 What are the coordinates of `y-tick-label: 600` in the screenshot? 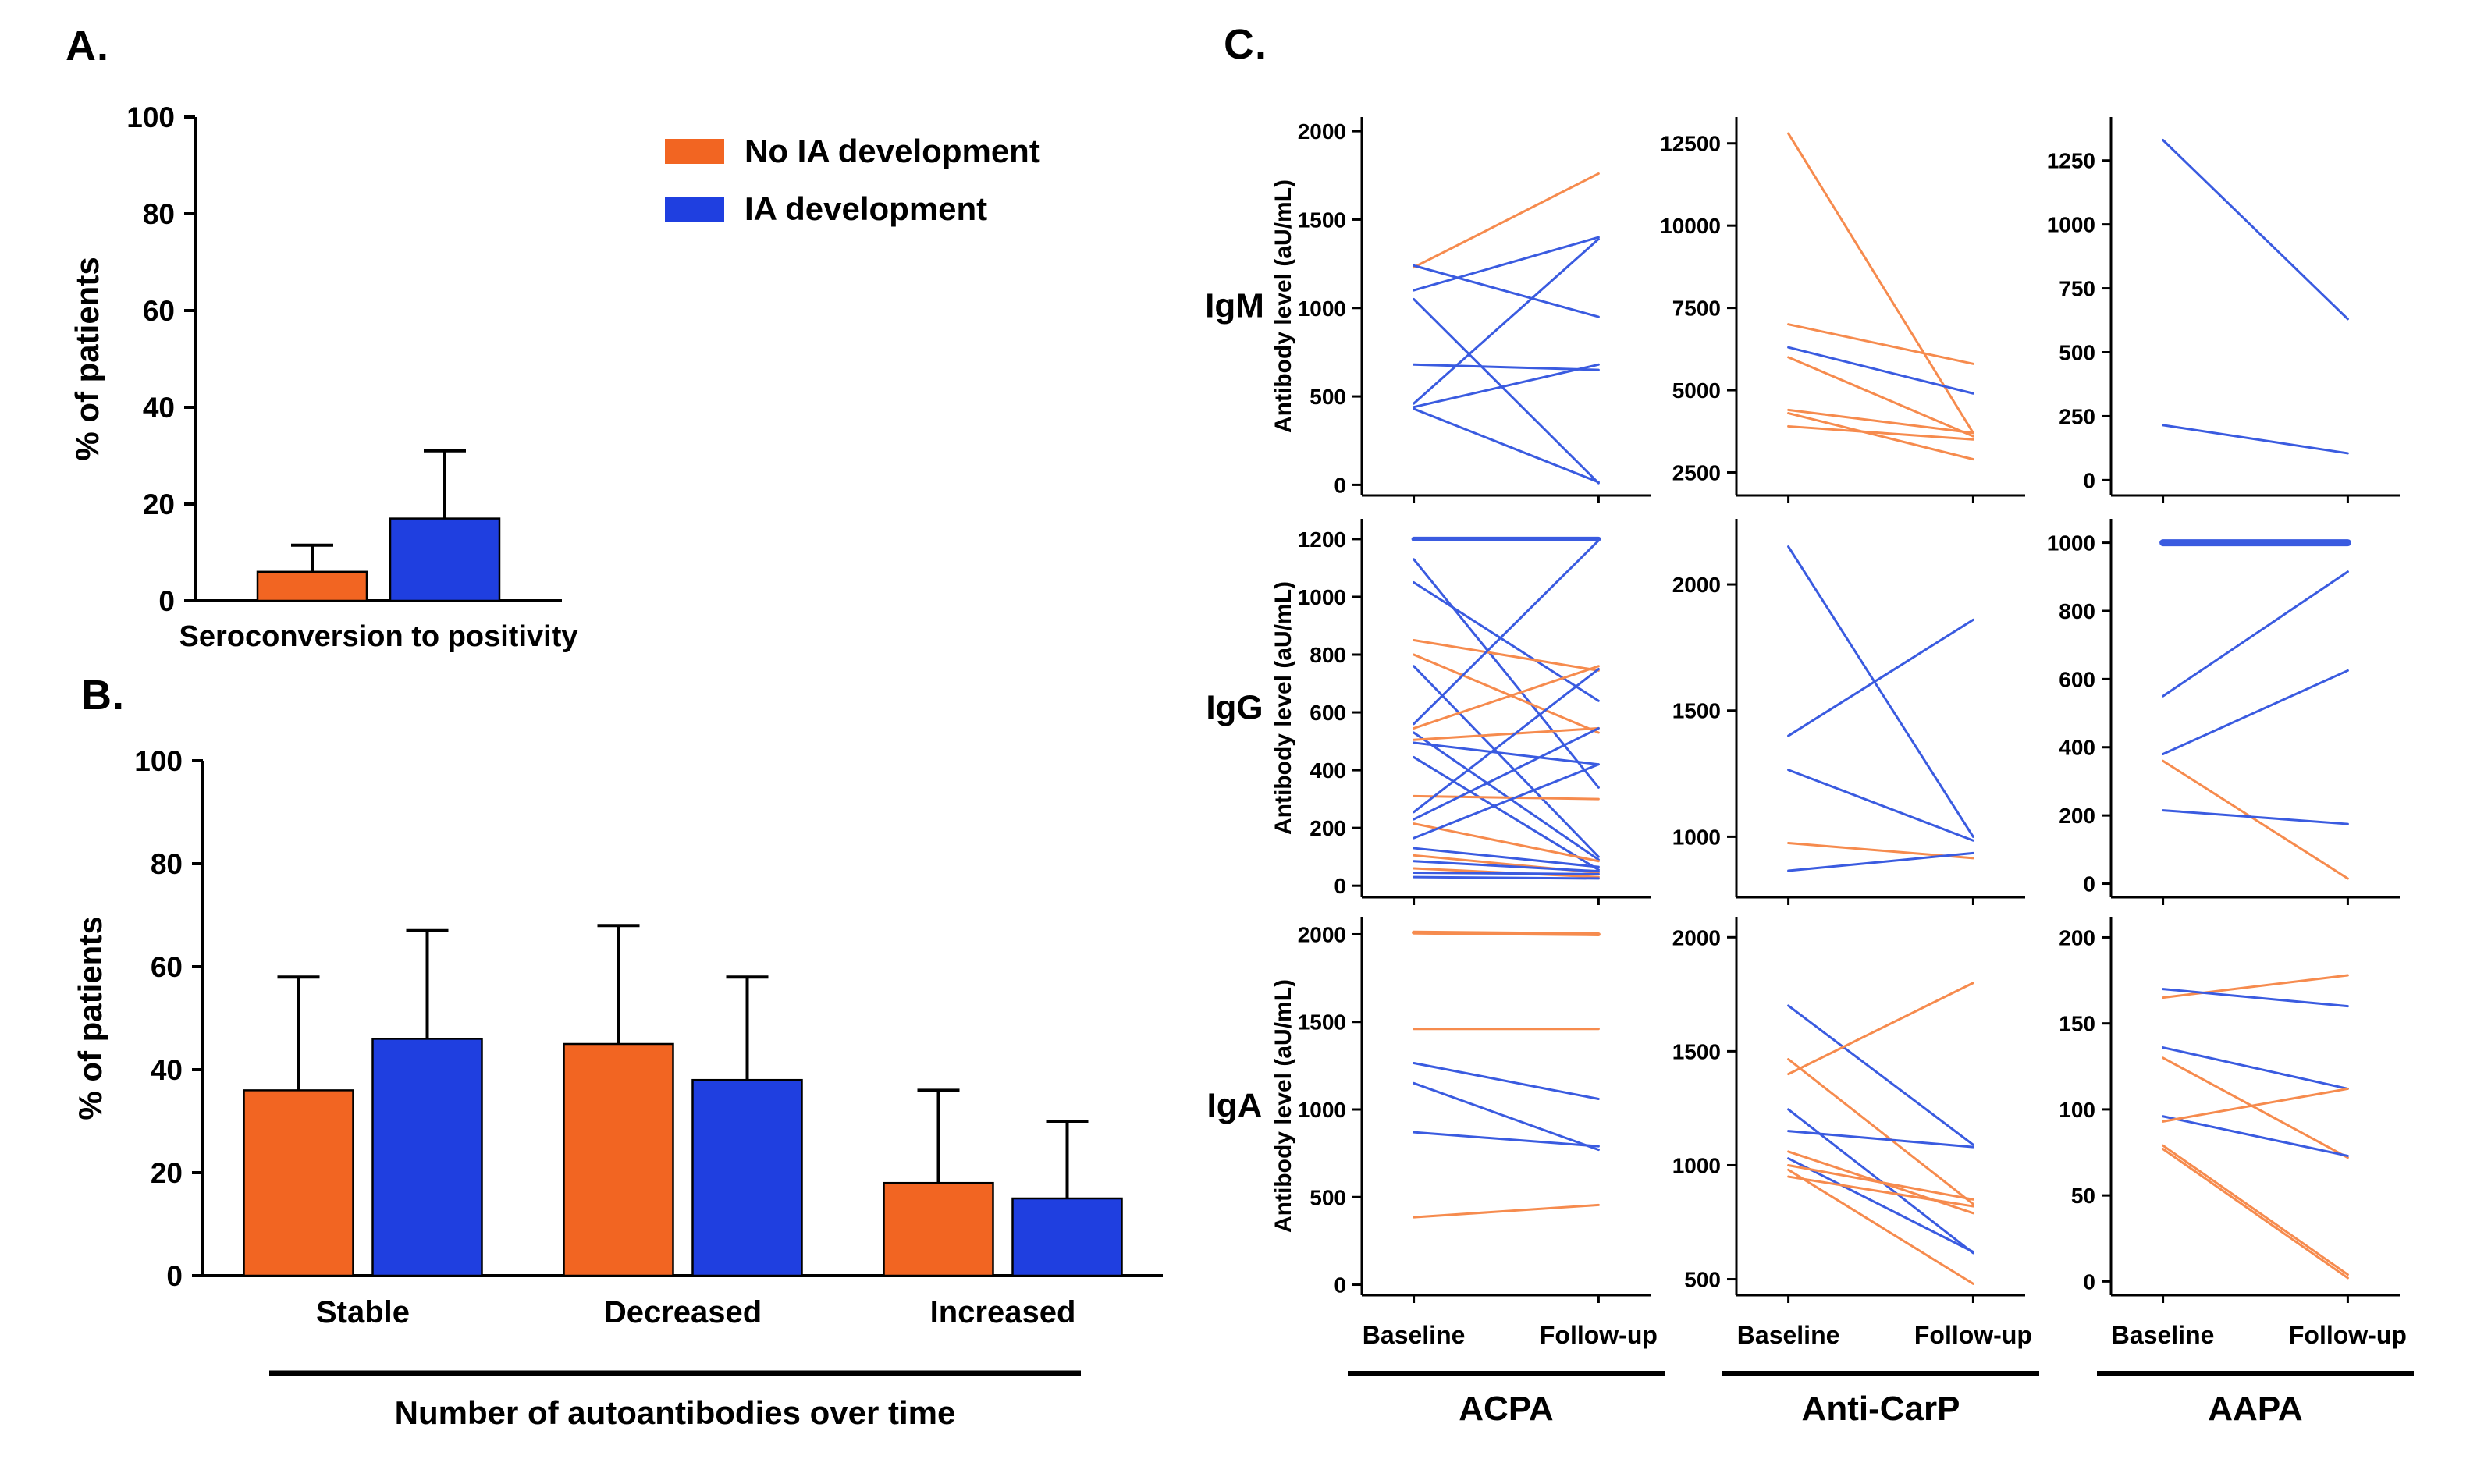 It's located at (1328, 713).